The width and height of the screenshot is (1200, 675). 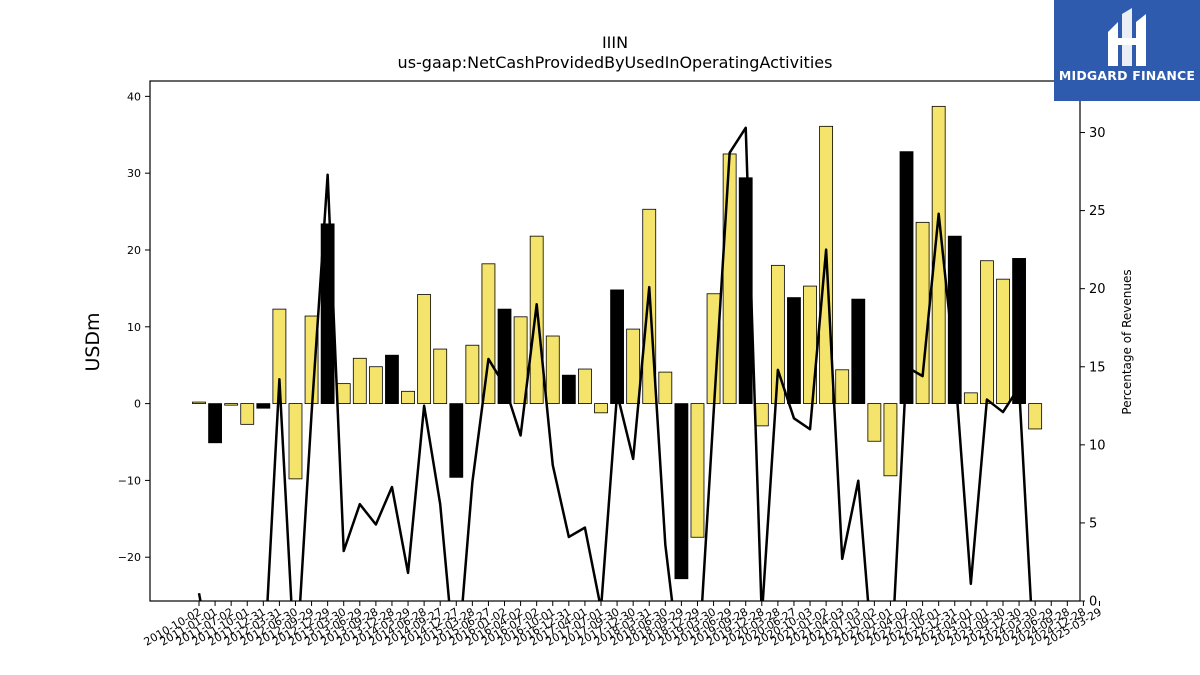 I want to click on y-tick-label: −10, so click(x=129, y=480).